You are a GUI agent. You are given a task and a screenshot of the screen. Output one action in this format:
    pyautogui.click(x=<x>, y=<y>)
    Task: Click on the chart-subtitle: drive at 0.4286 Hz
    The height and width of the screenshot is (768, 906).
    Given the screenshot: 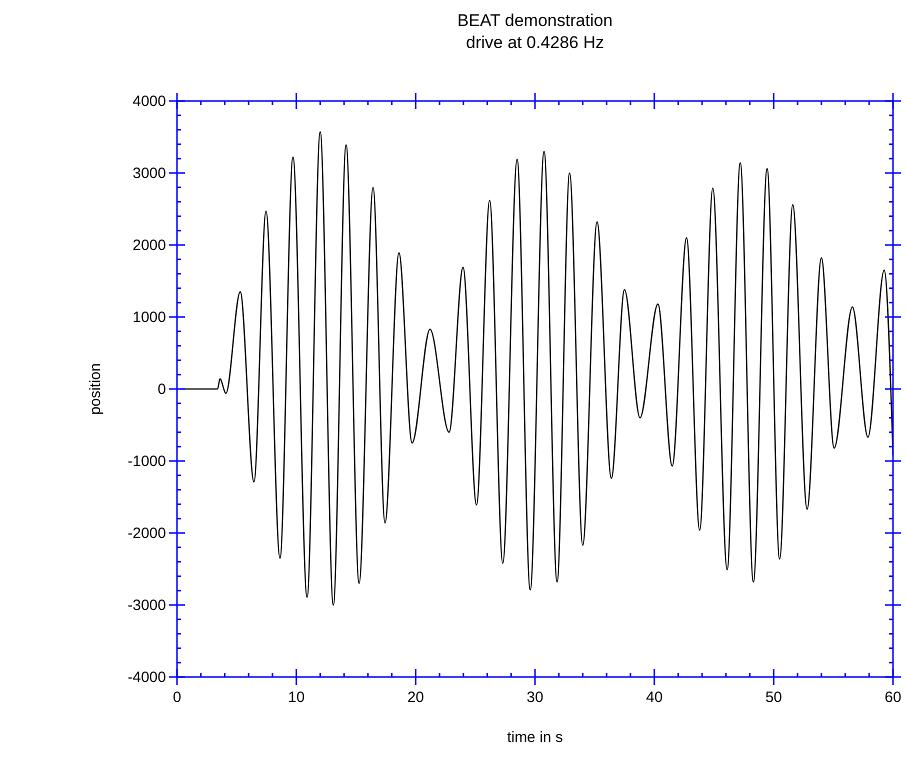 What is the action you would take?
    pyautogui.click(x=535, y=42)
    